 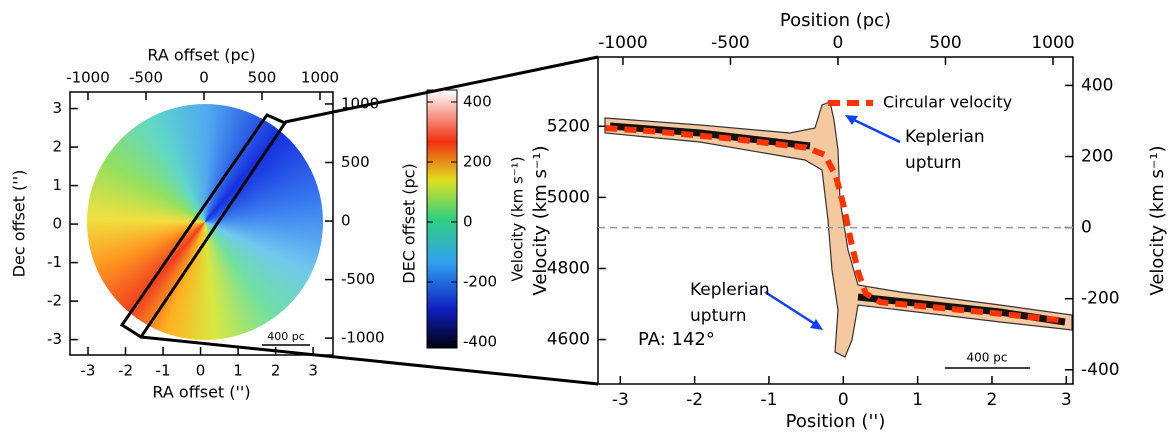 I want to click on plot-frame, so click(x=201, y=223).